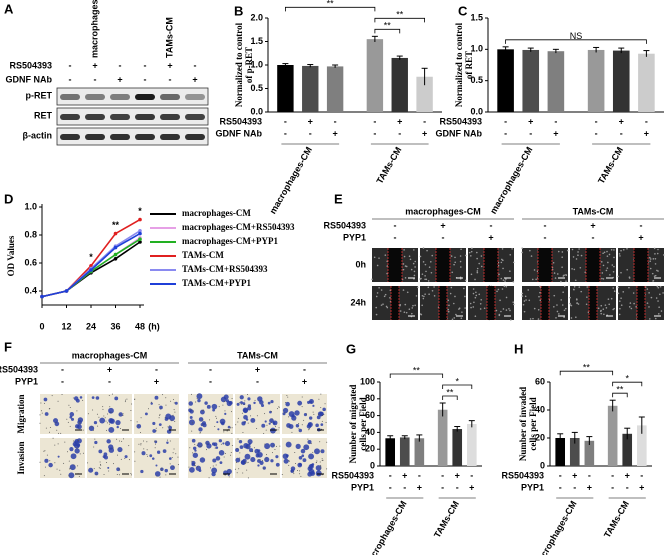 The width and height of the screenshot is (669, 555). I want to click on x-tick-label: 0, so click(41, 326).